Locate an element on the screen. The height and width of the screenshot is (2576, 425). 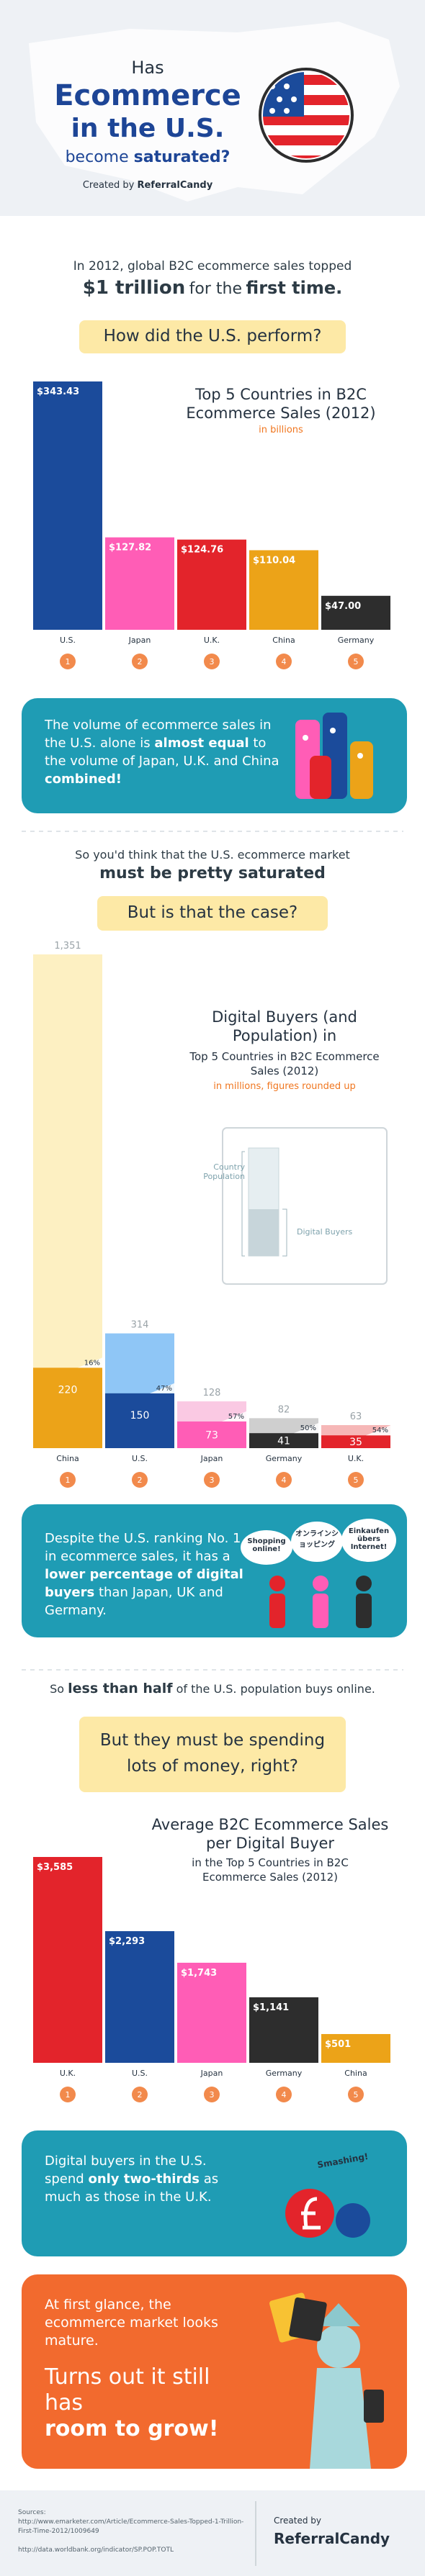
x-tick-label: China is located at coordinates (283, 640).